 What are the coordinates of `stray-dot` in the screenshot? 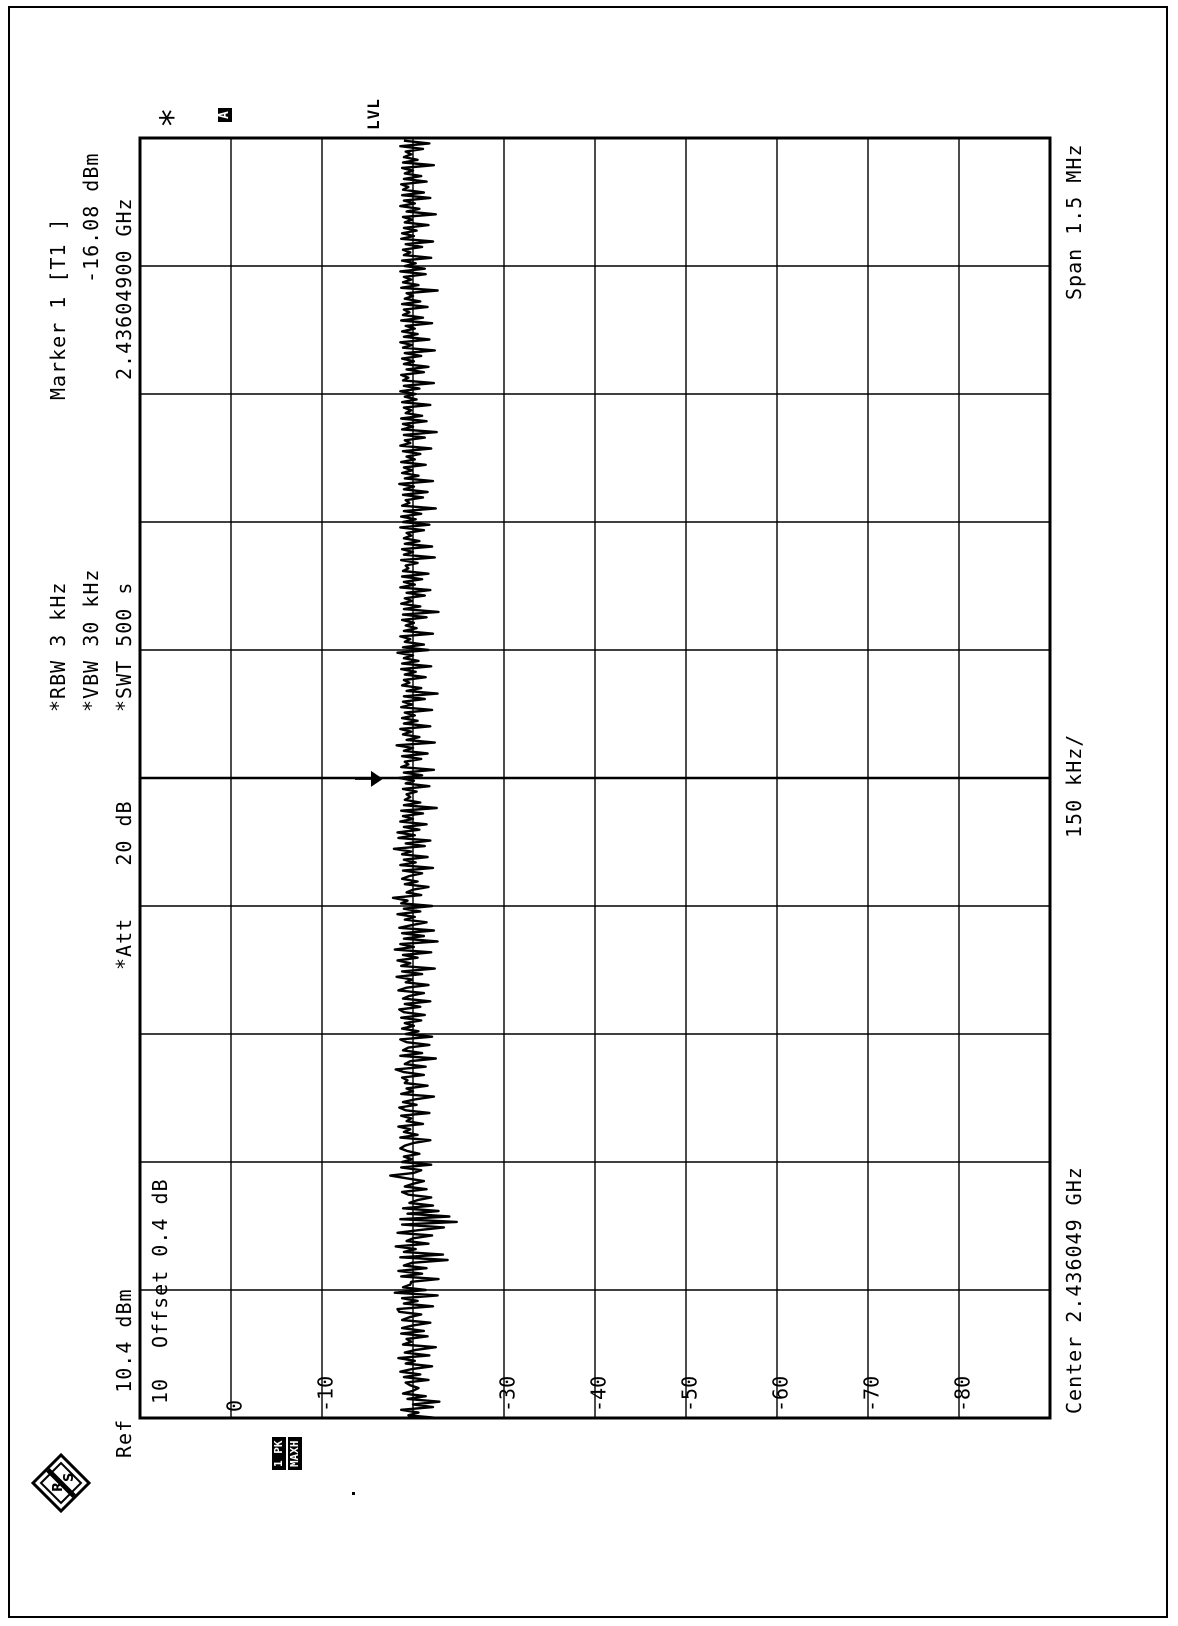 It's located at (353, 1493).